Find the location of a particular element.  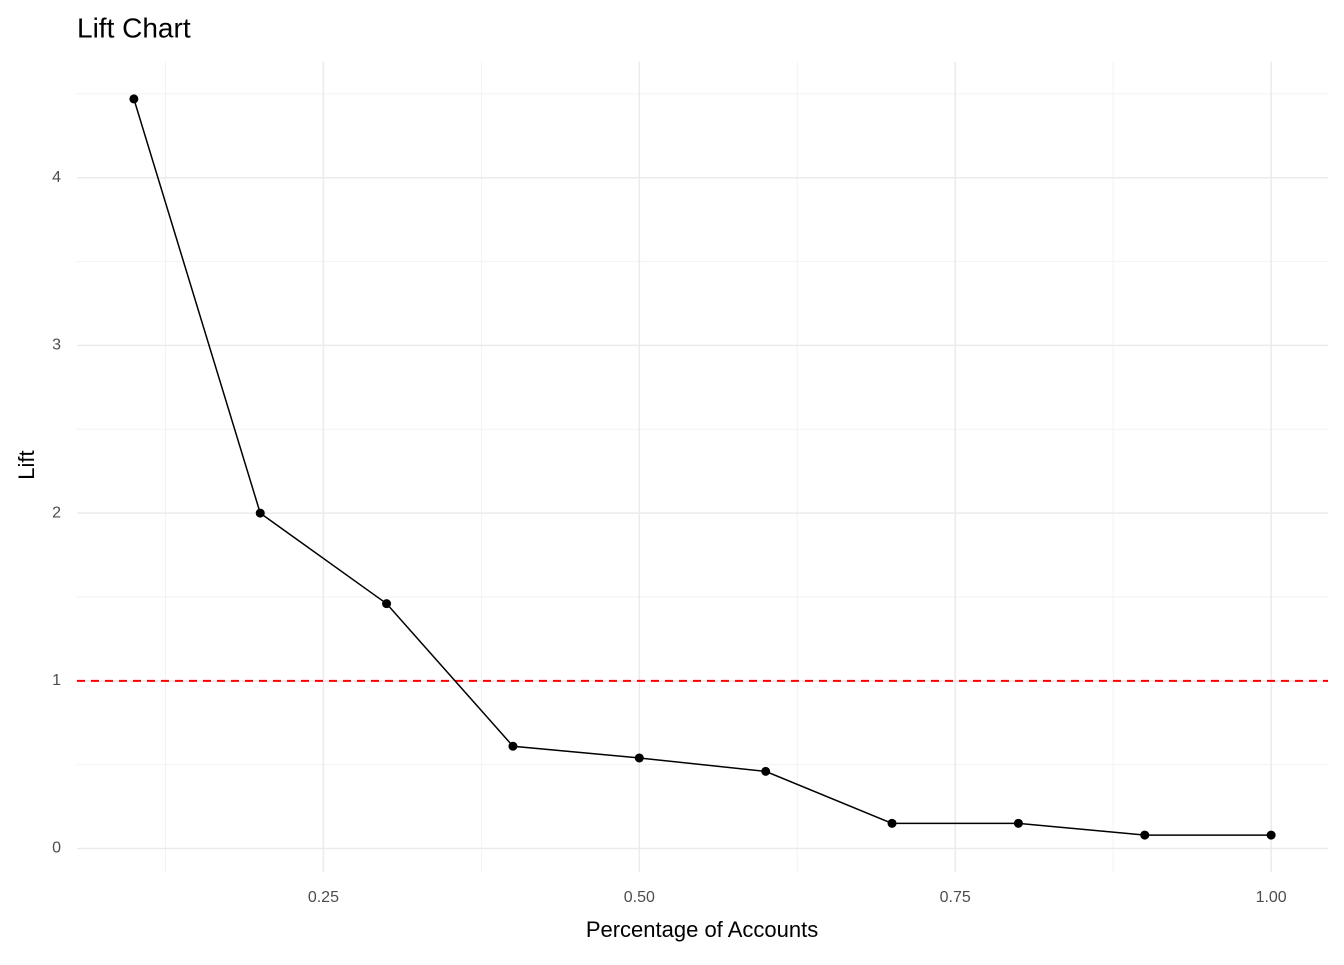

chart-title: Lift Chart is located at coordinates (134, 27).